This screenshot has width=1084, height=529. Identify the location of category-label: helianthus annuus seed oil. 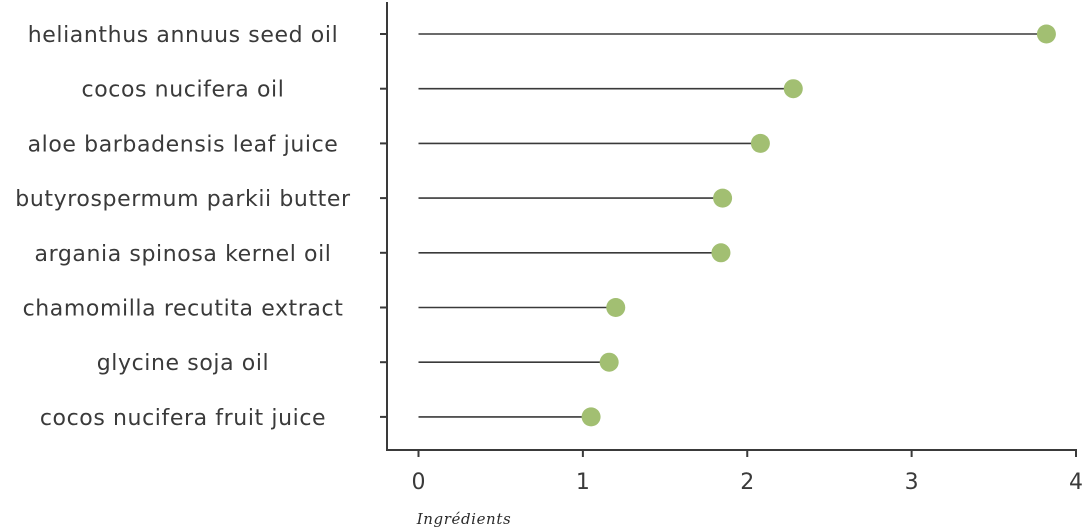
(183, 35).